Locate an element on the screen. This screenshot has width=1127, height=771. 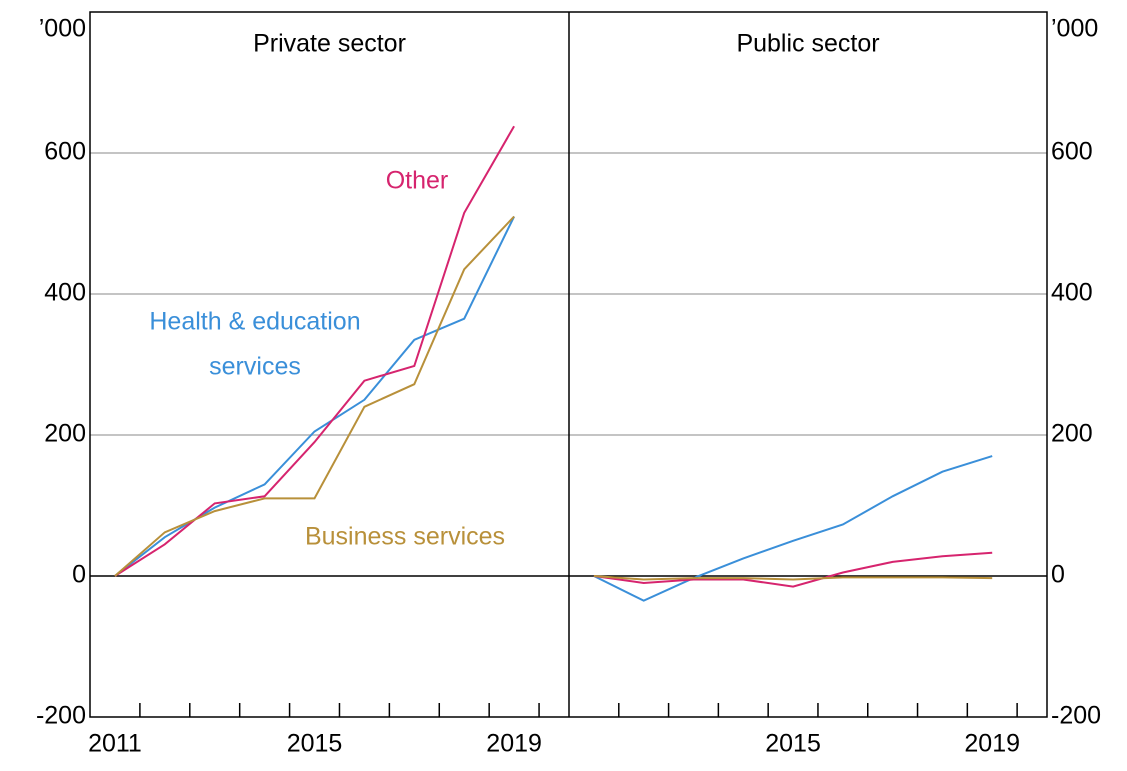
panel-title: Private sector is located at coordinates (329, 44).